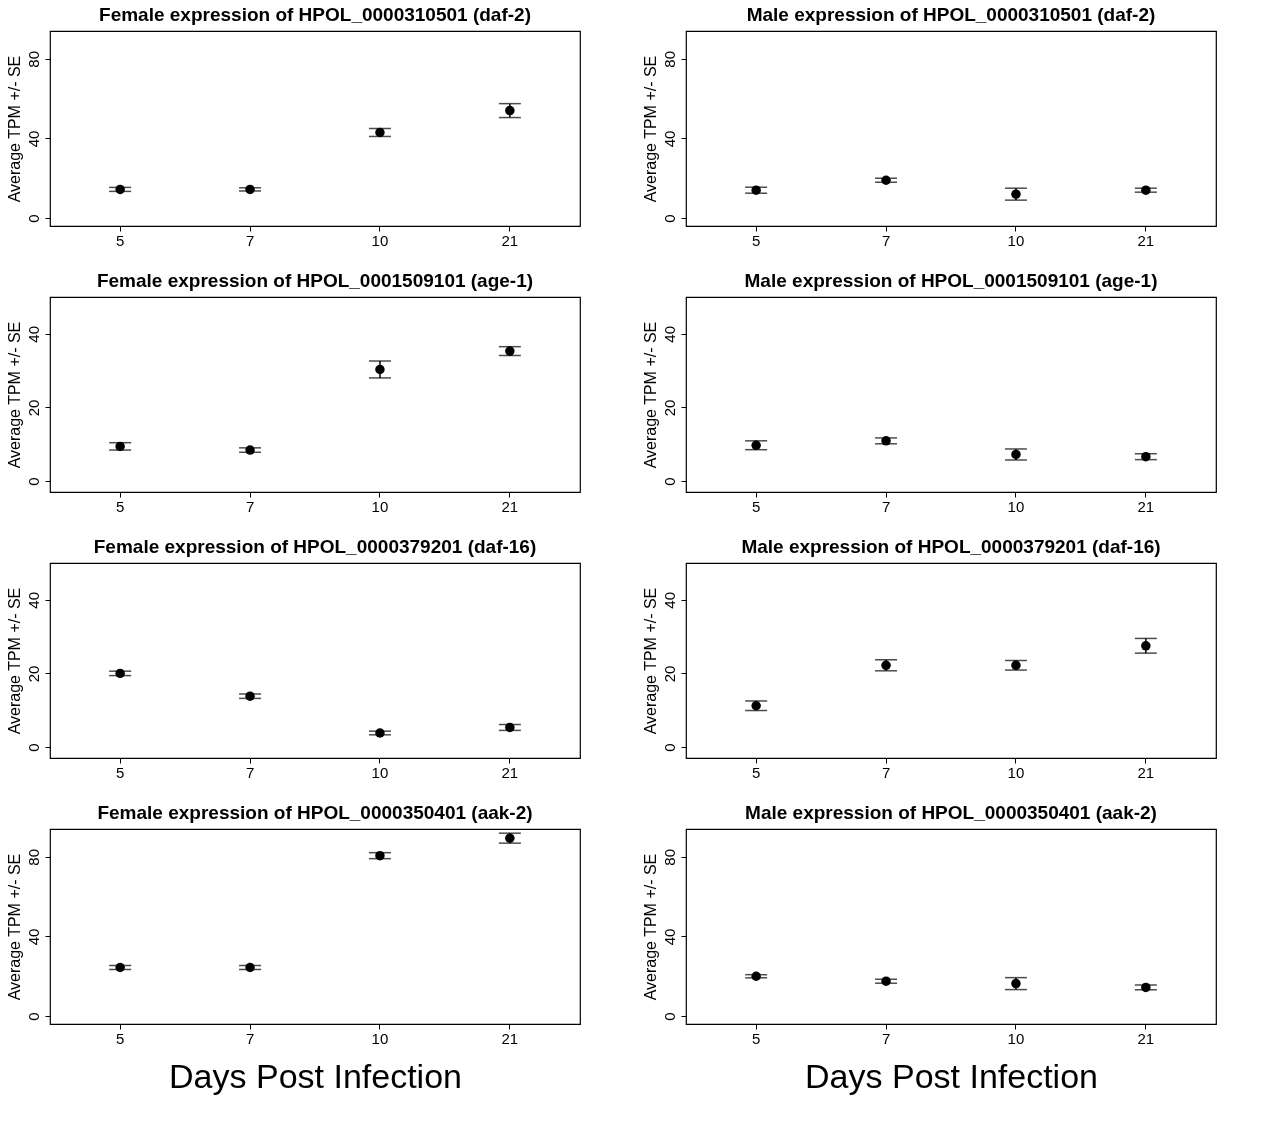 This screenshot has width=1277, height=1121. I want to click on chart-title: Female expression of HPOL_0000379201 (daf-16), so click(315, 546).